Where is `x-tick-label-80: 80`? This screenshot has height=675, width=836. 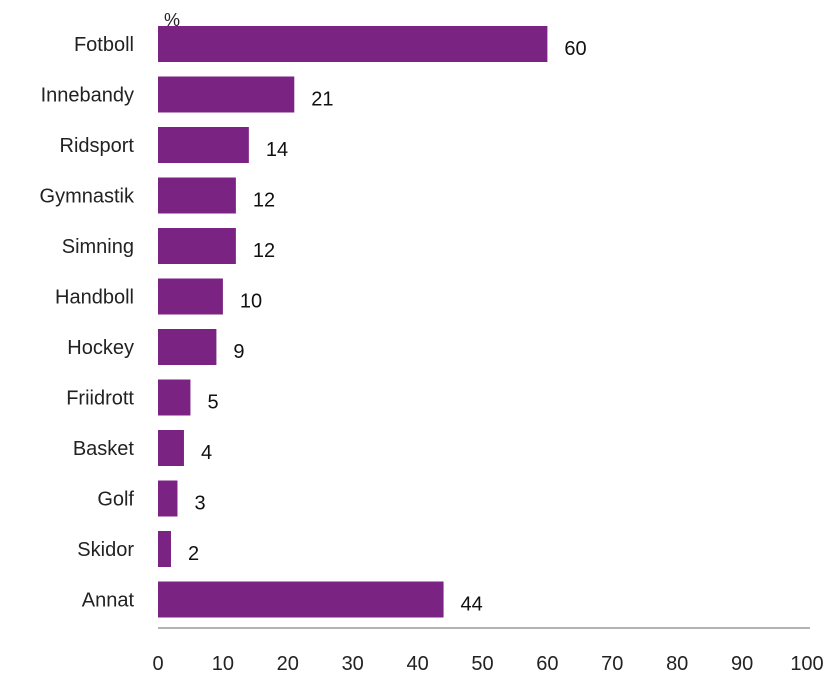 x-tick-label-80: 80 is located at coordinates (677, 664).